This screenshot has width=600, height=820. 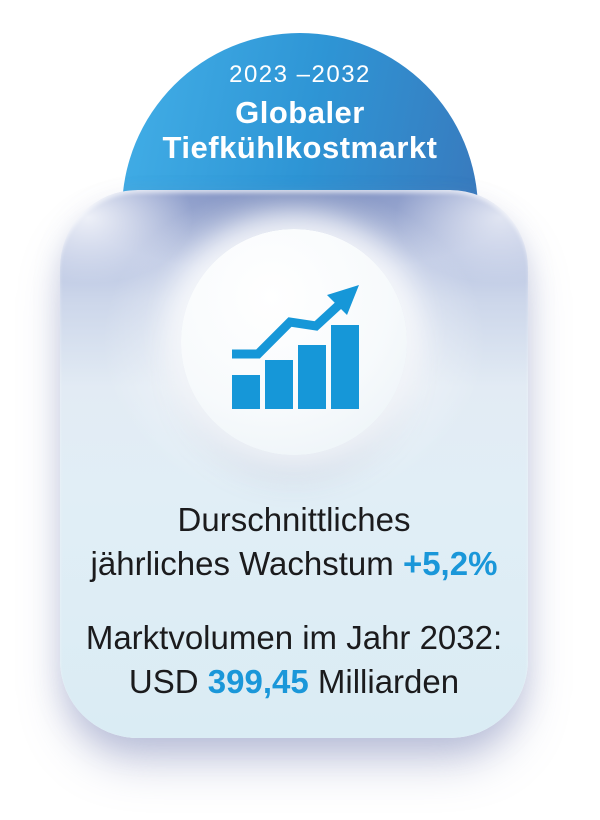 I want to click on period-label: 2023 –2032, so click(x=300, y=74).